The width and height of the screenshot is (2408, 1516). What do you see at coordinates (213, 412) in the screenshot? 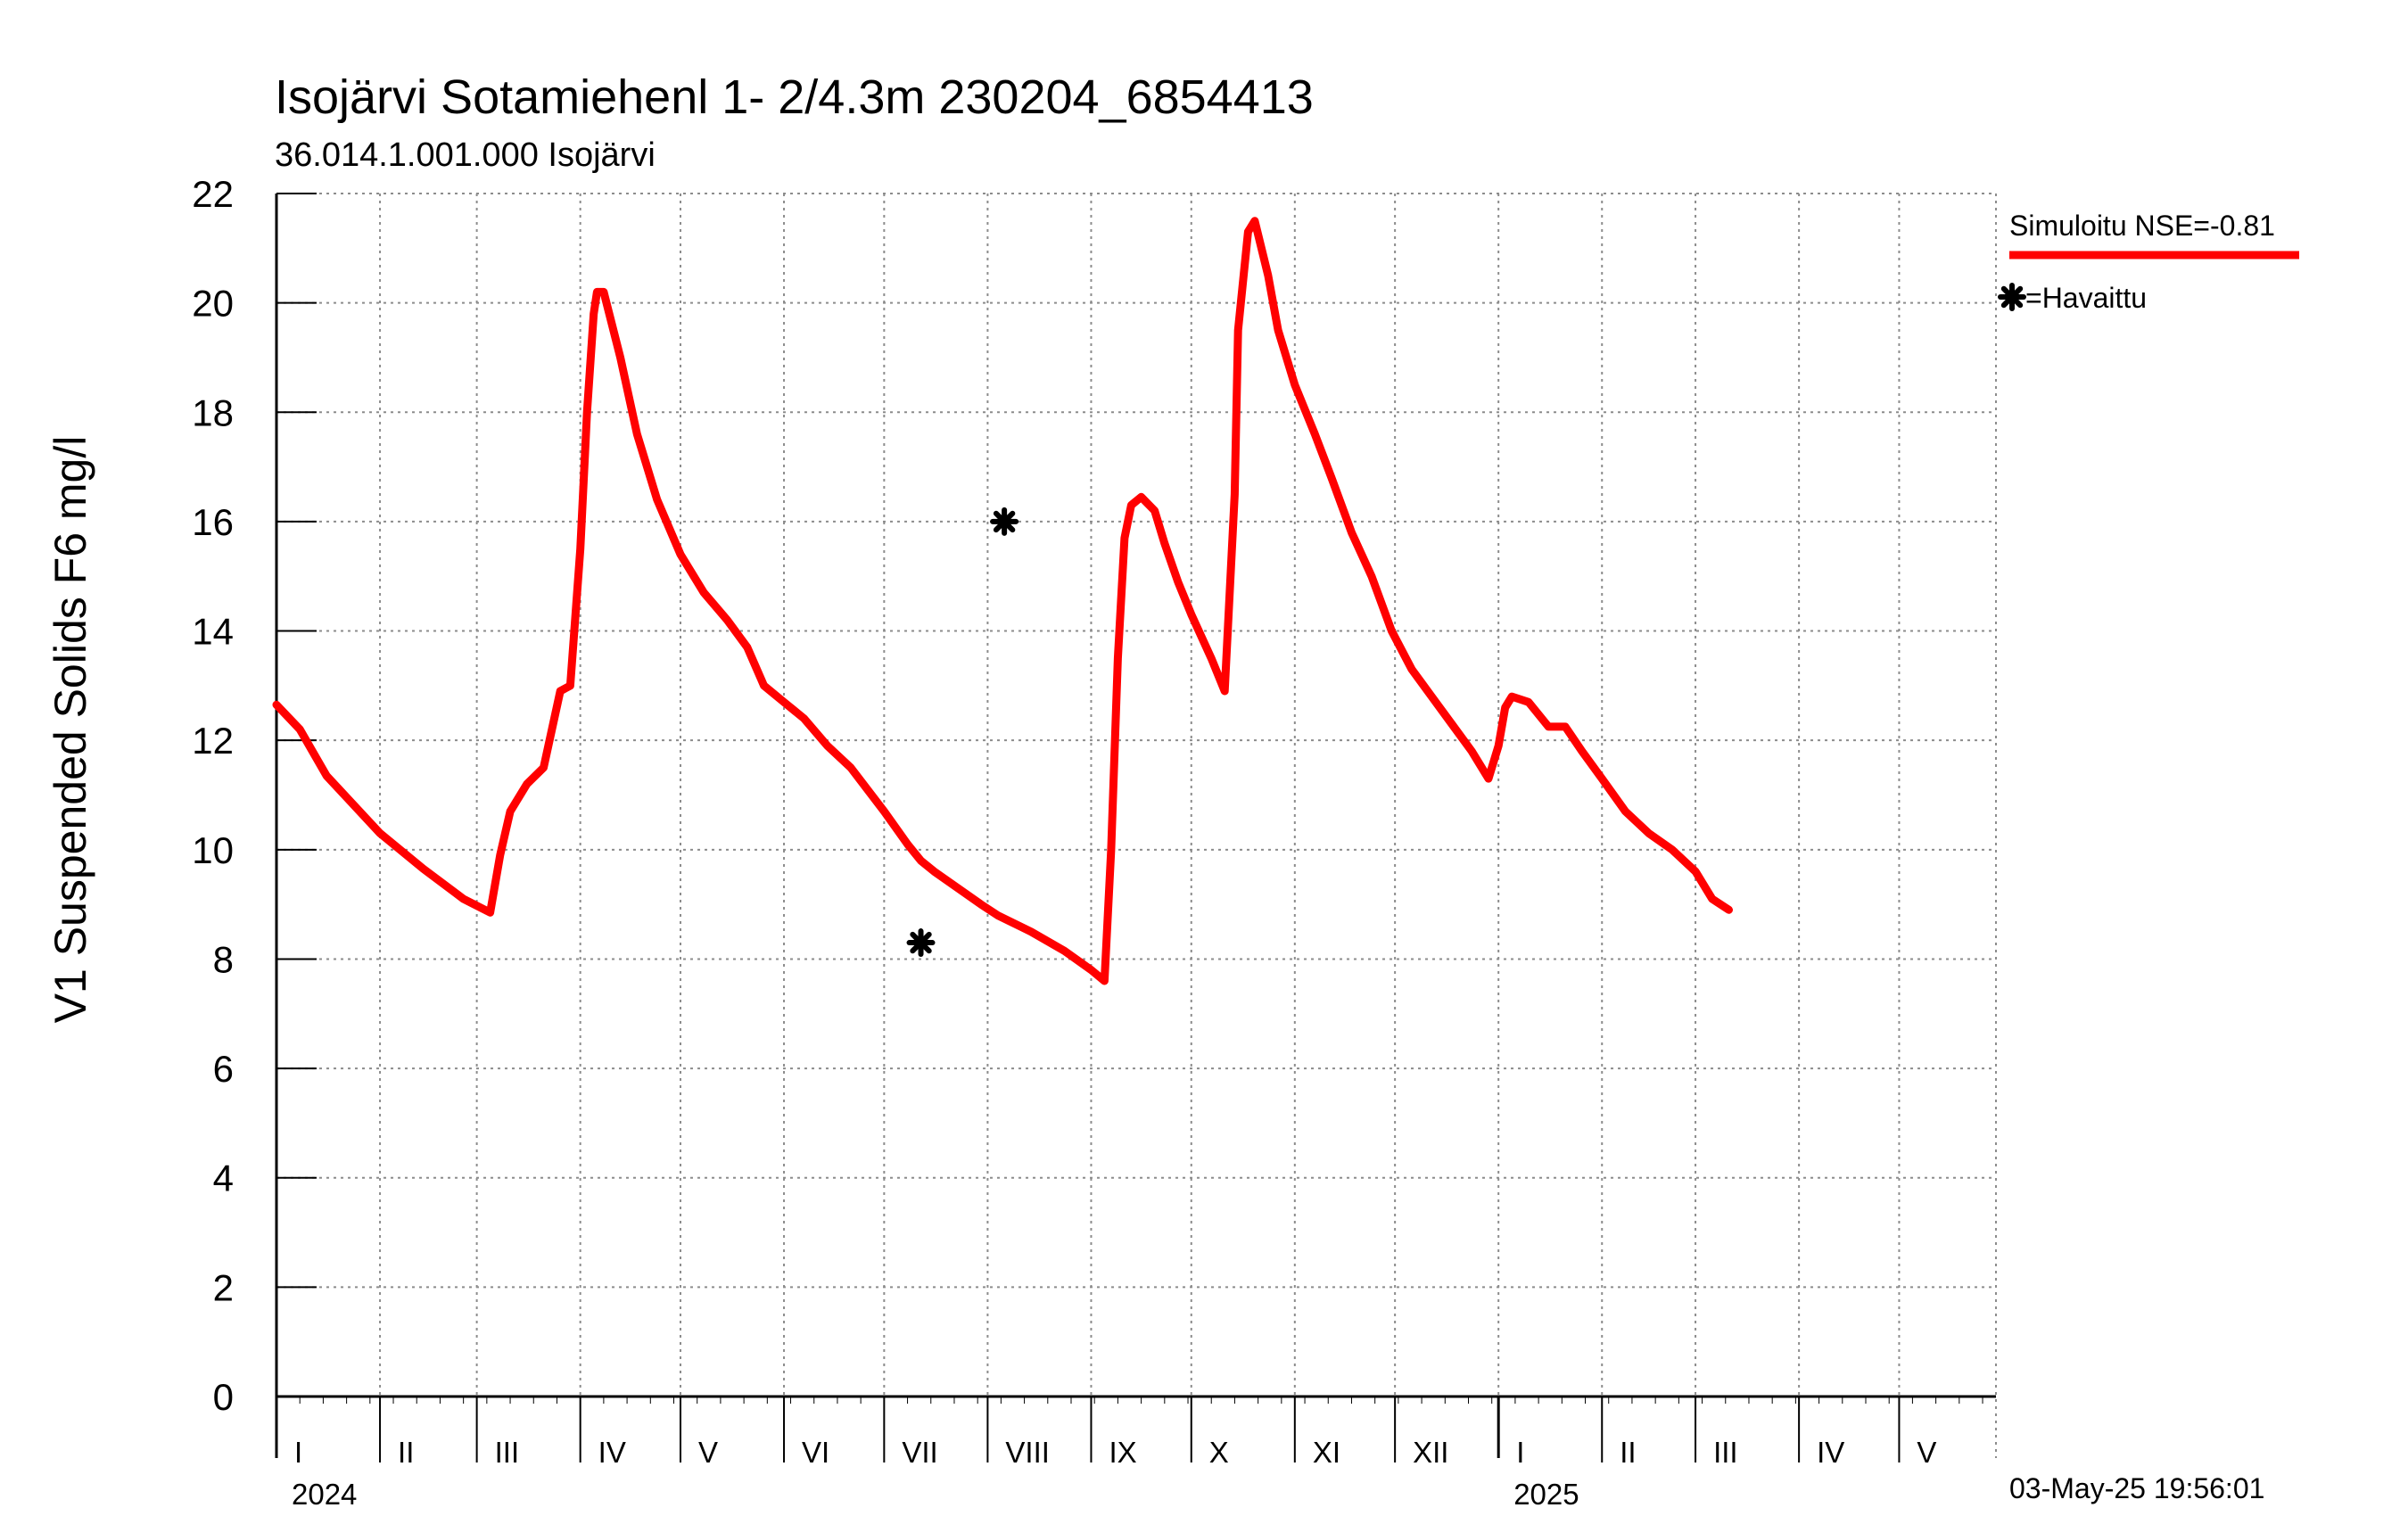
I see `y-tick-label: 18` at bounding box center [213, 412].